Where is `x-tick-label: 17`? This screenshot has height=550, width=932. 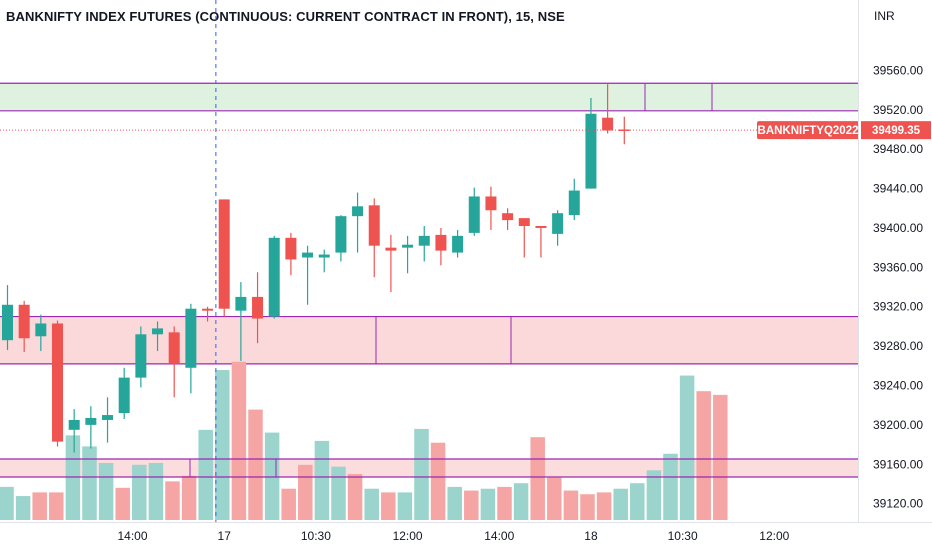
x-tick-label: 17 is located at coordinates (225, 536).